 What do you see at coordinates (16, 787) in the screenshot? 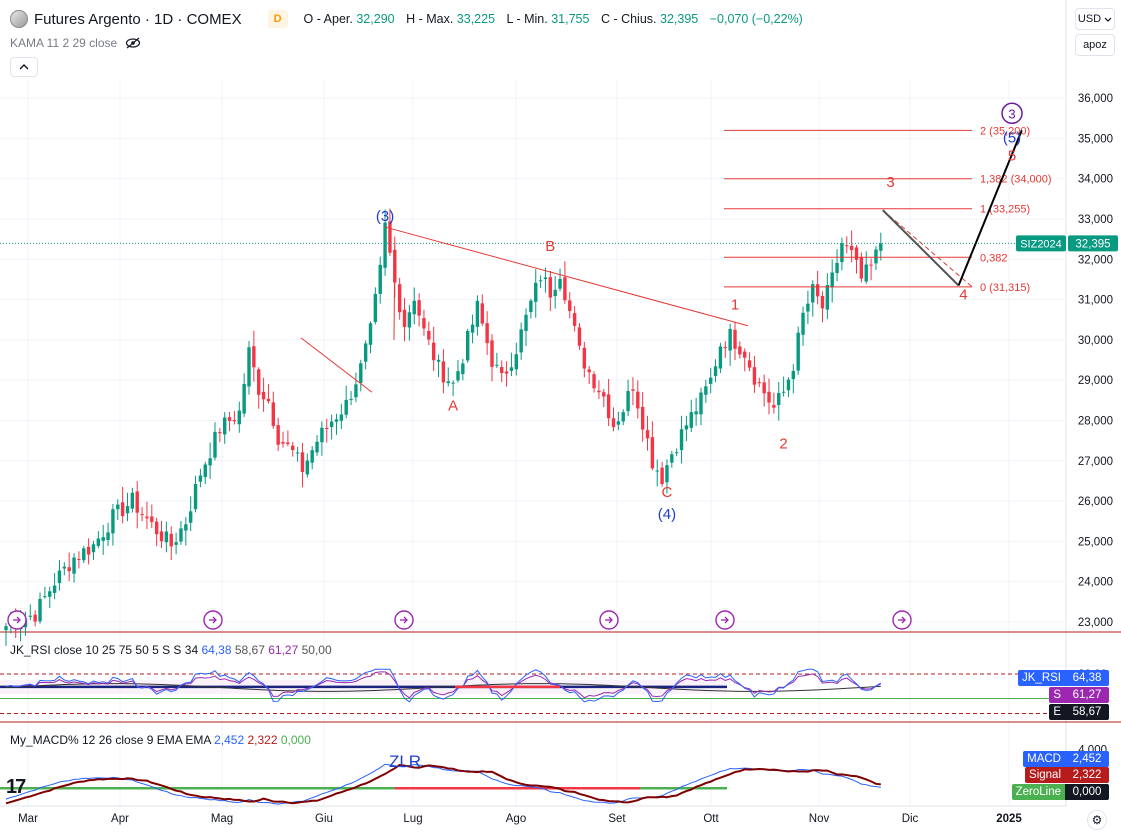
I see `tradingview-logo: 17` at bounding box center [16, 787].